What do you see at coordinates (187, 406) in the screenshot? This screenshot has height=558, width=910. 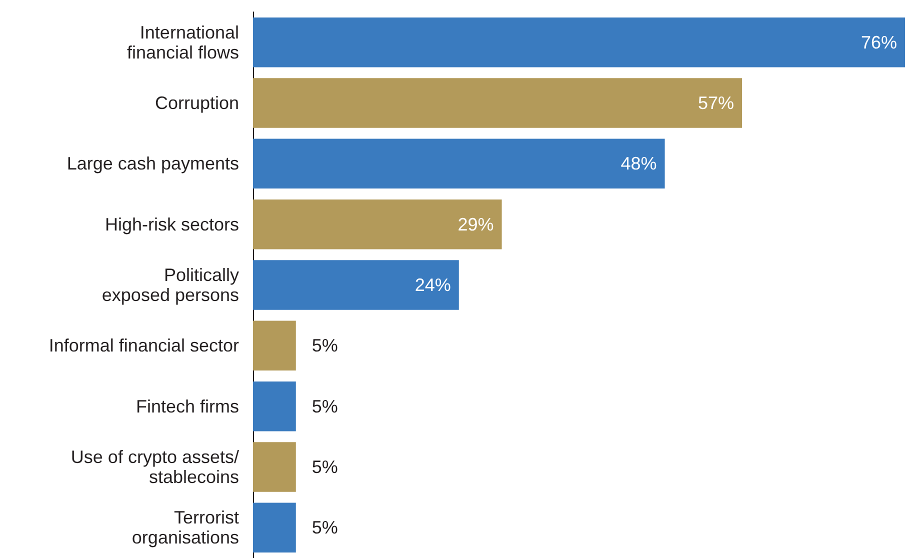 I see `y-tick-label: Fintech firms` at bounding box center [187, 406].